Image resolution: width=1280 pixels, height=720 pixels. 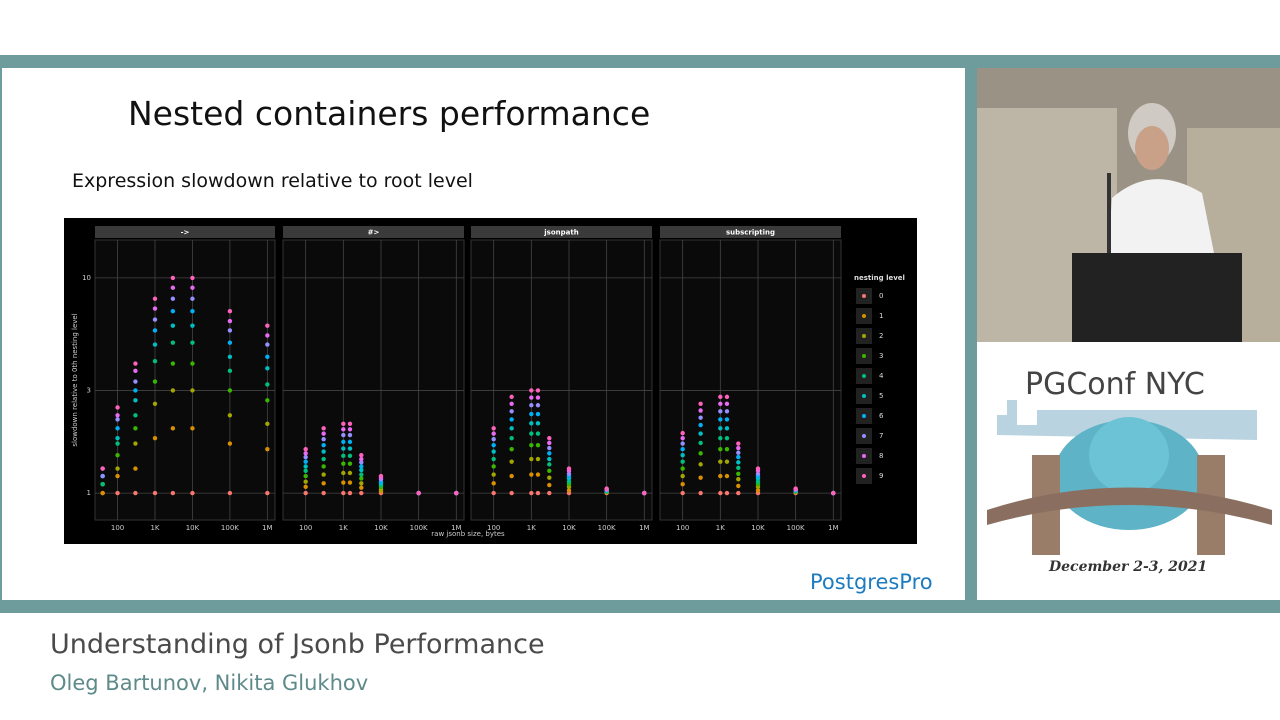 What do you see at coordinates (419, 528) in the screenshot?
I see `x-tick-label: 100K` at bounding box center [419, 528].